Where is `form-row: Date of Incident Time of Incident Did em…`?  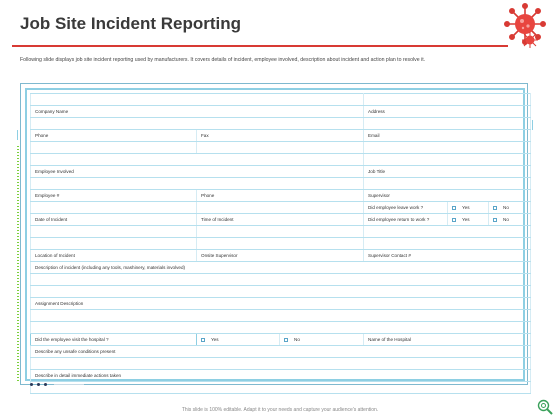
form-row: Date of Incident Time of Incident Did em… is located at coordinates (280, 219).